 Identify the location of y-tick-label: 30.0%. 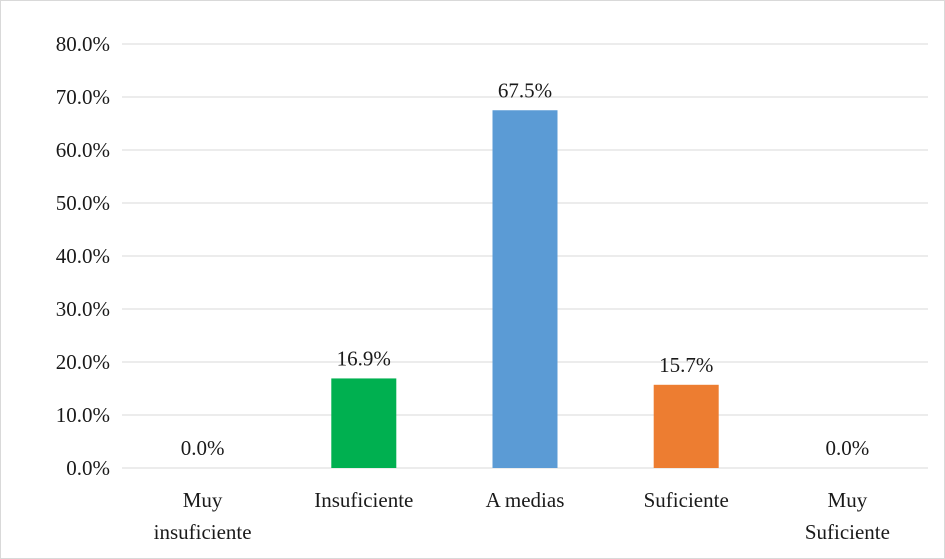
(83, 309).